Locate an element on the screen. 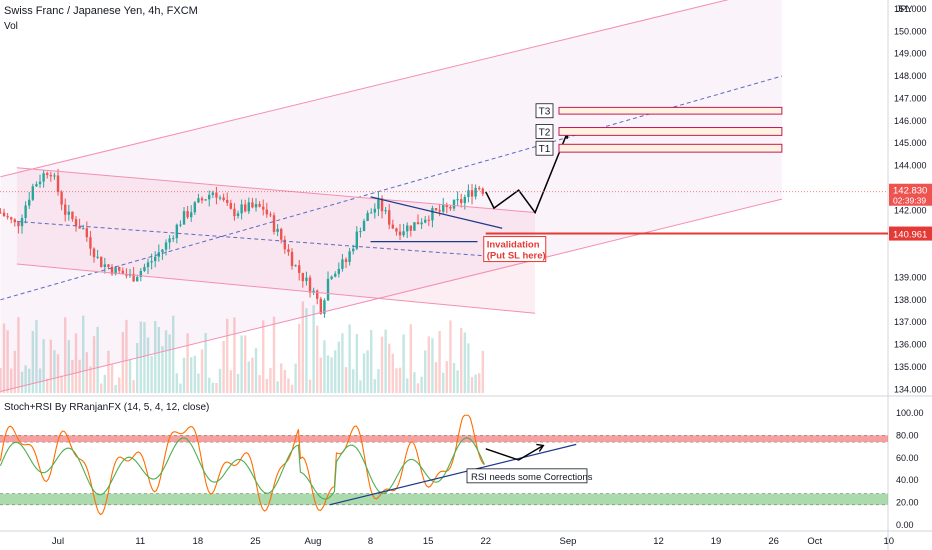 The height and width of the screenshot is (550, 932). target-label-t3: T3 is located at coordinates (545, 112).